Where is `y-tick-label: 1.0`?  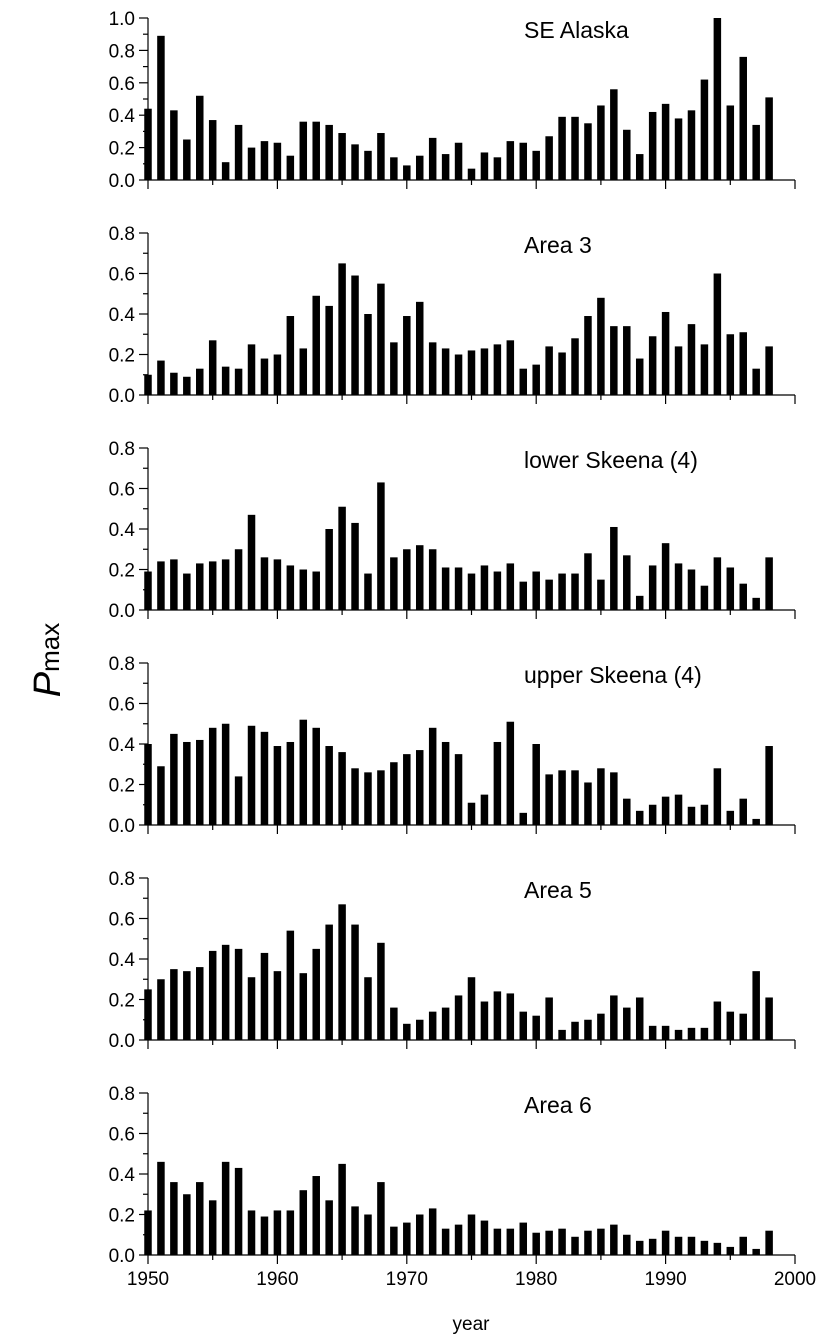
y-tick-label: 1.0 is located at coordinates (122, 19).